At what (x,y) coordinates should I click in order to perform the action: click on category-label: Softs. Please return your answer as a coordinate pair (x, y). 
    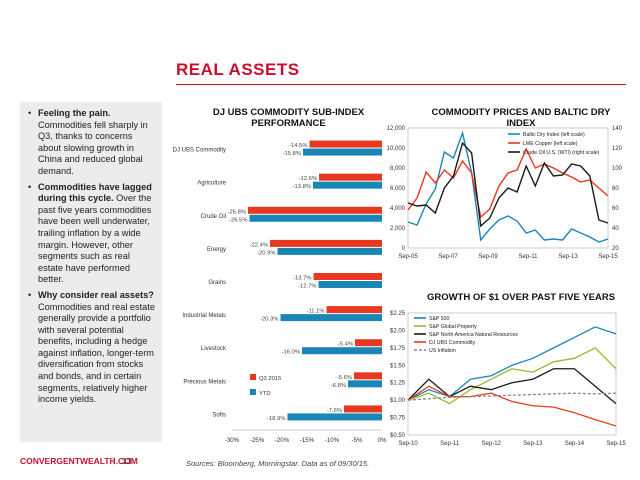
    Looking at the image, I should click on (219, 415).